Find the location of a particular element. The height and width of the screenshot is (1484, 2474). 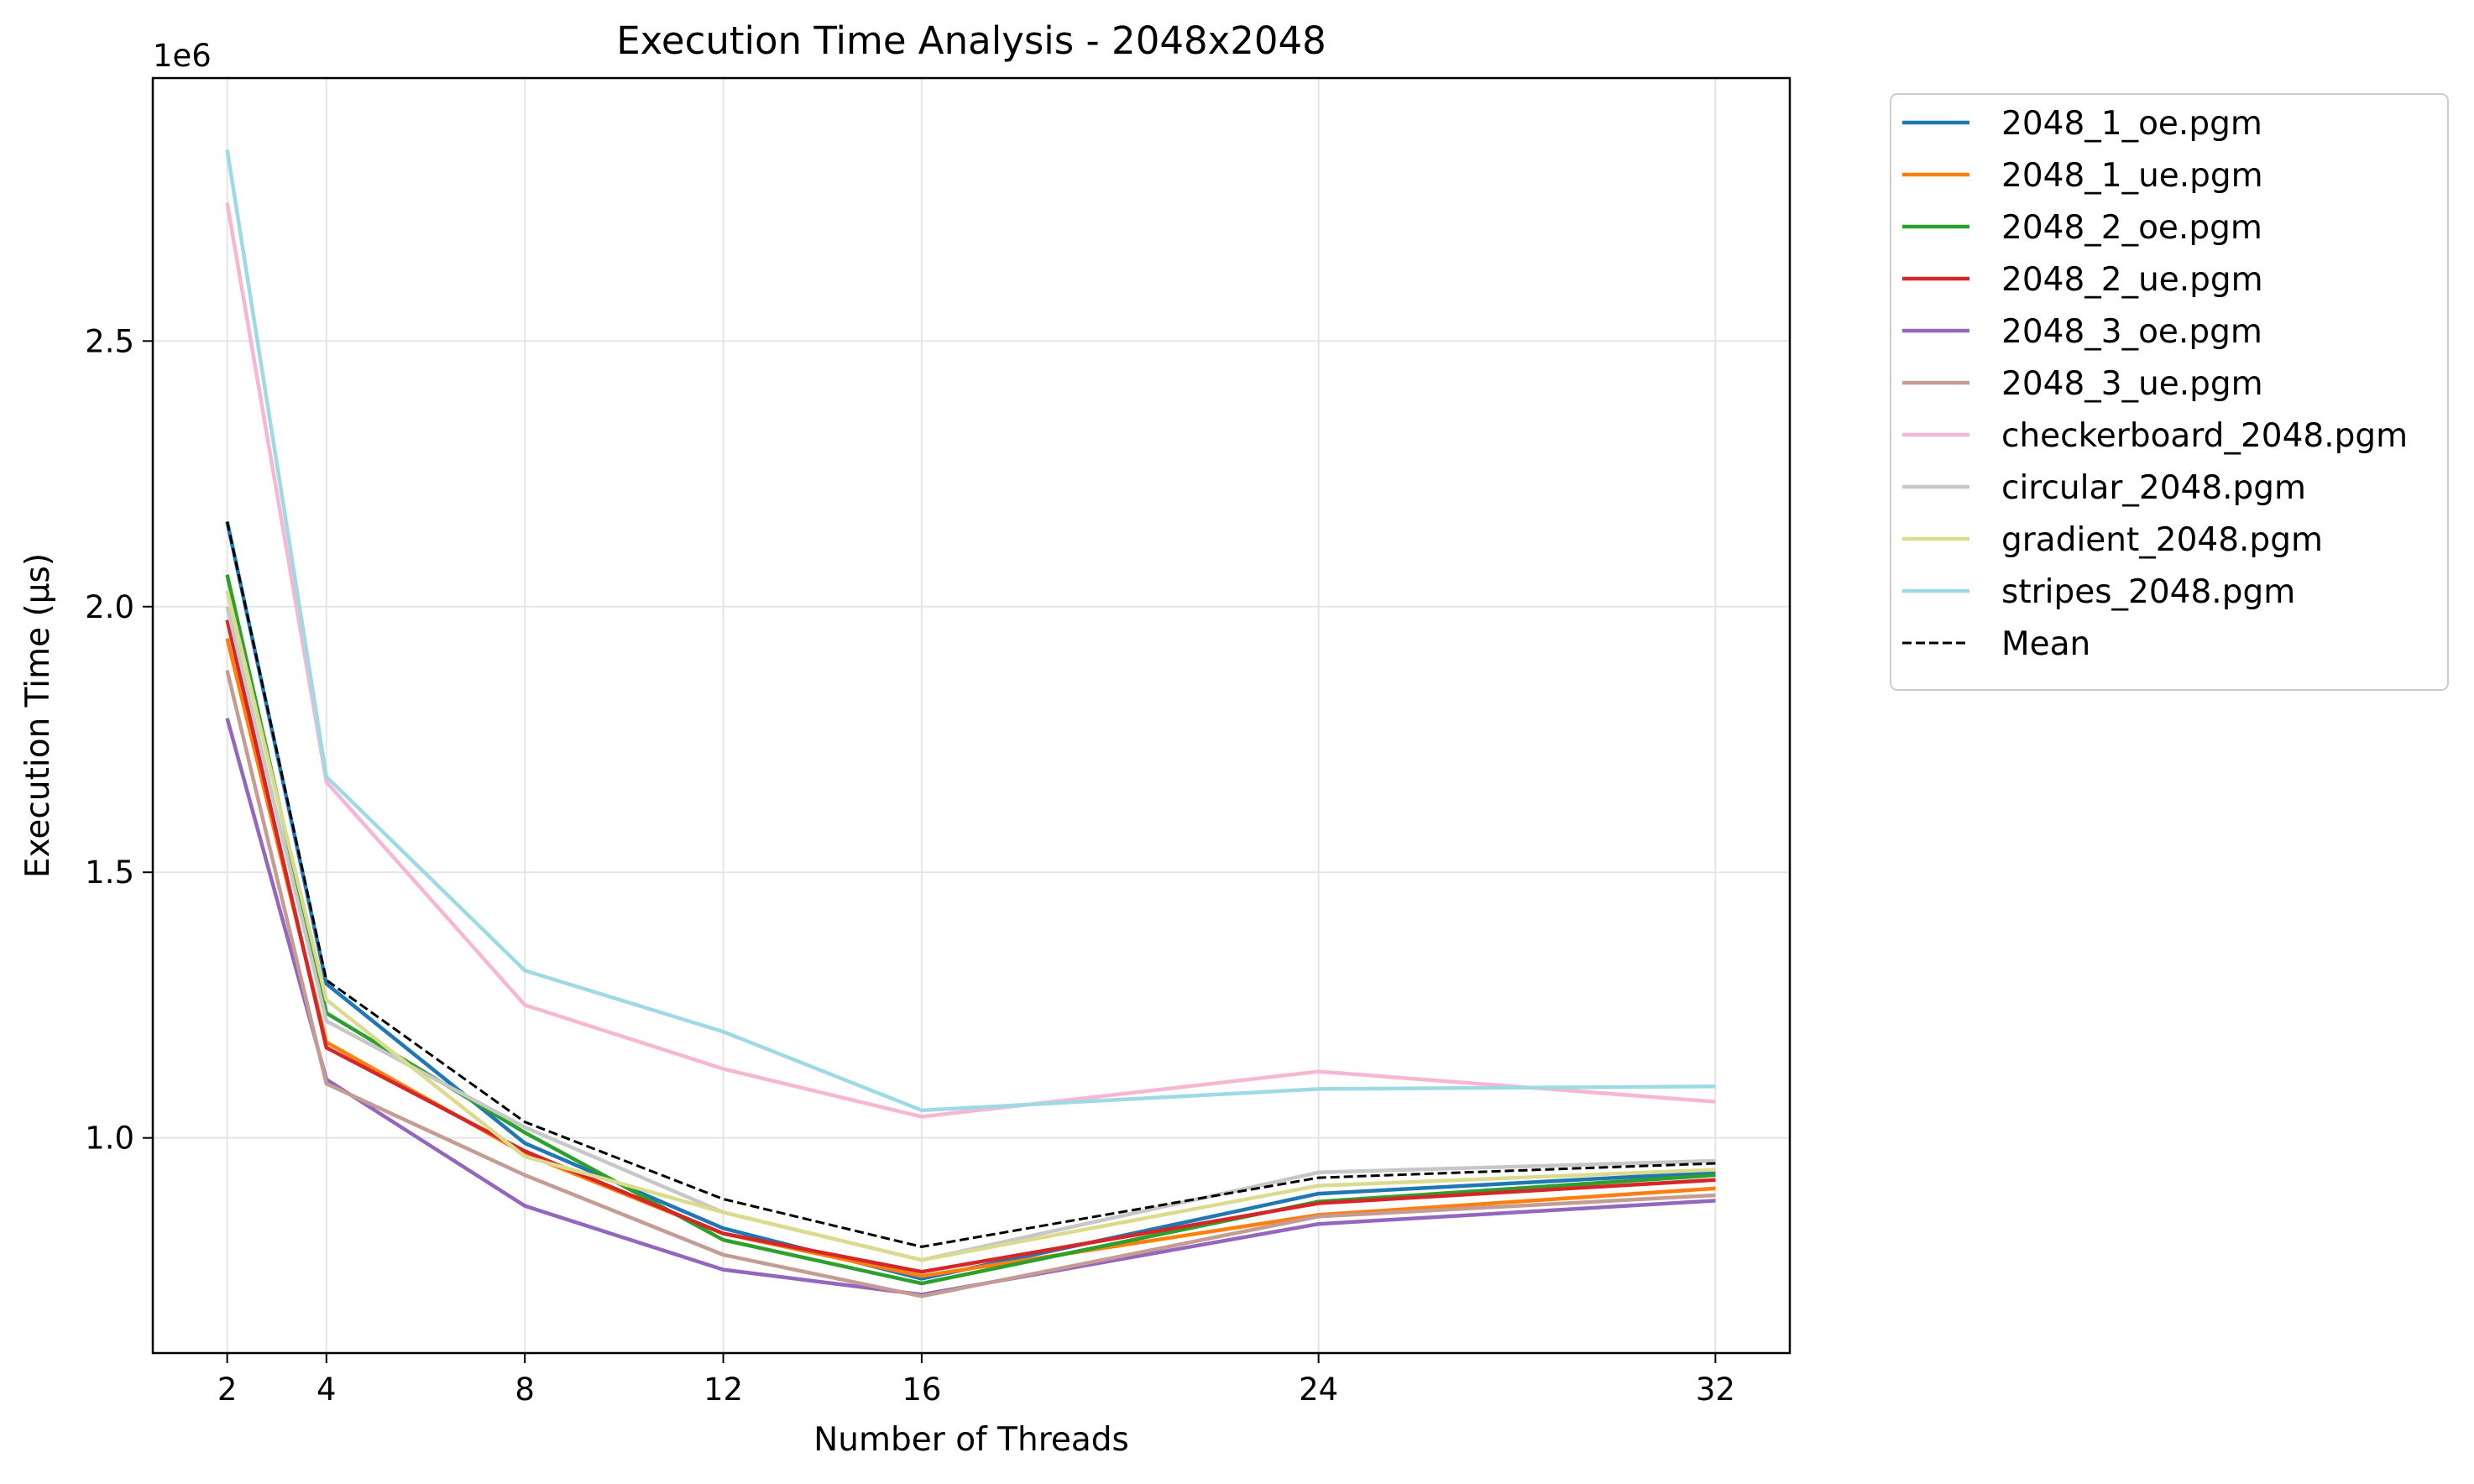

x-tick-label: 2 is located at coordinates (227, 1390).